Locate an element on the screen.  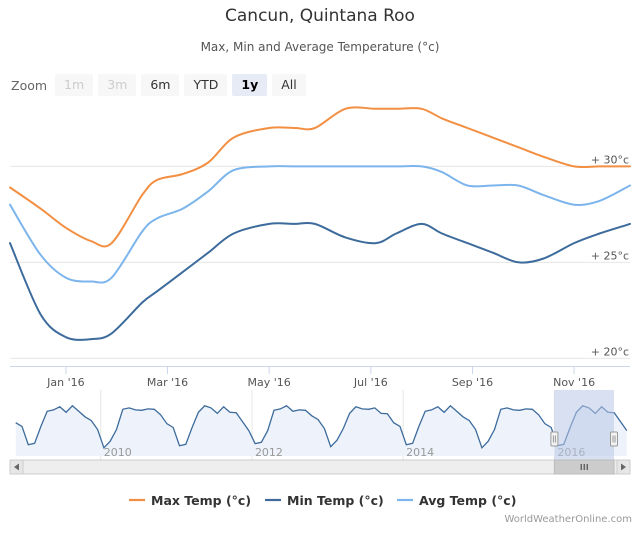
x-tick-label: Nov '16 is located at coordinates (574, 382).